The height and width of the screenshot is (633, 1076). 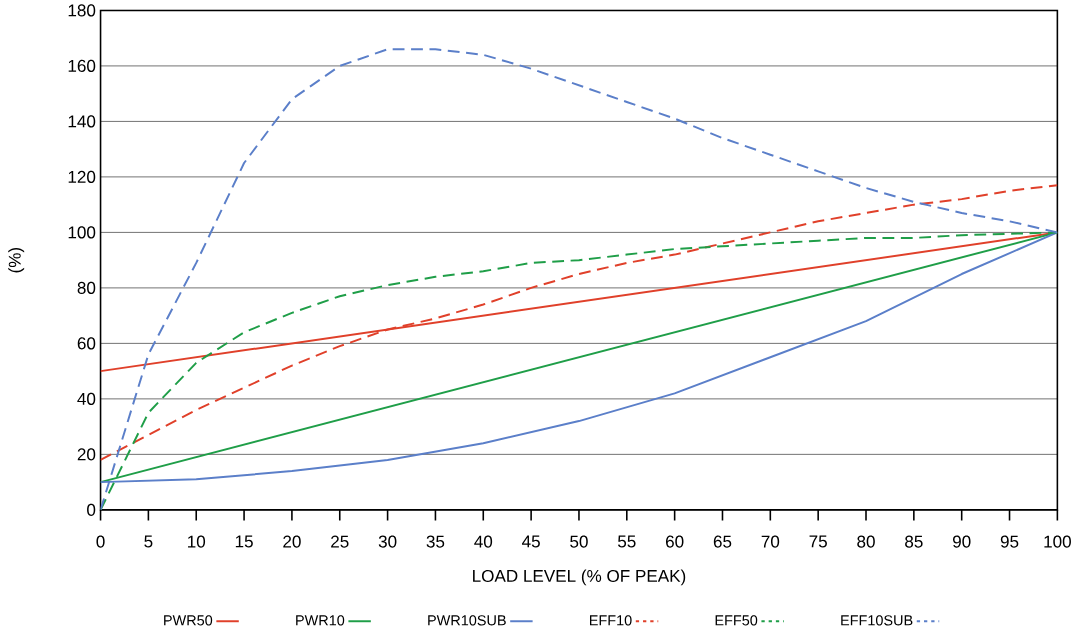 I want to click on x-tick-label: 5, so click(x=148, y=541).